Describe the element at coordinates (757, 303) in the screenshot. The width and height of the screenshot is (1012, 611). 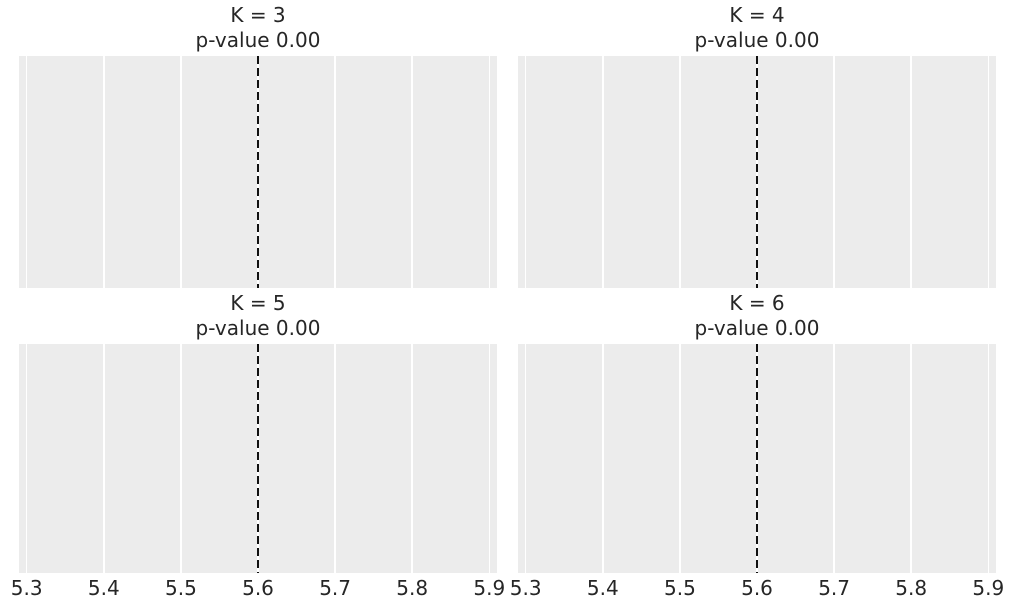
I see `subplot-title: K = 6` at that location.